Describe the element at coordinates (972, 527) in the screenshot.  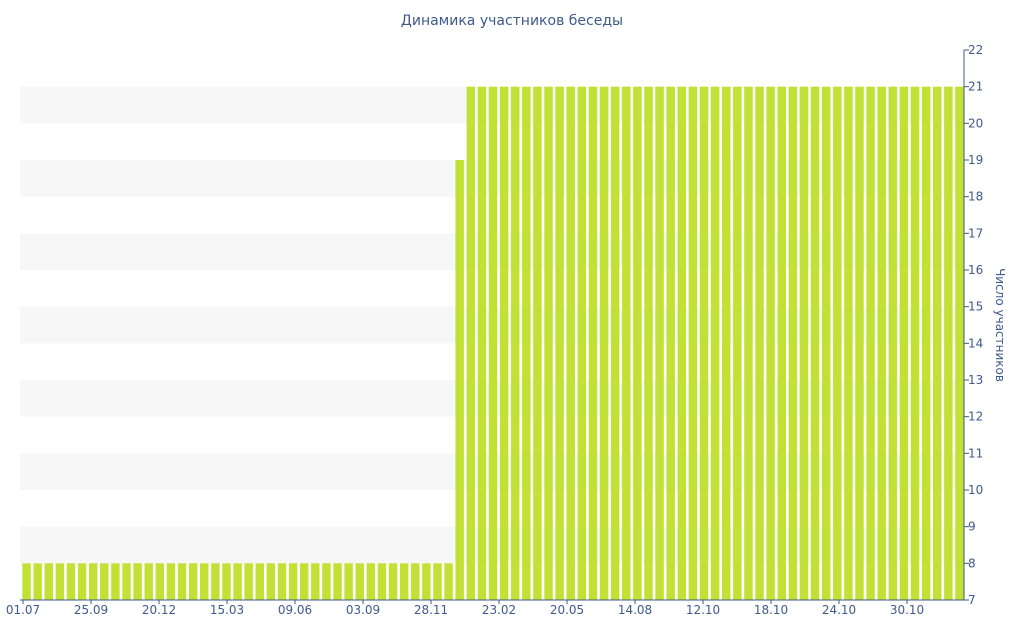
I see `y-tick-label: 9` at that location.